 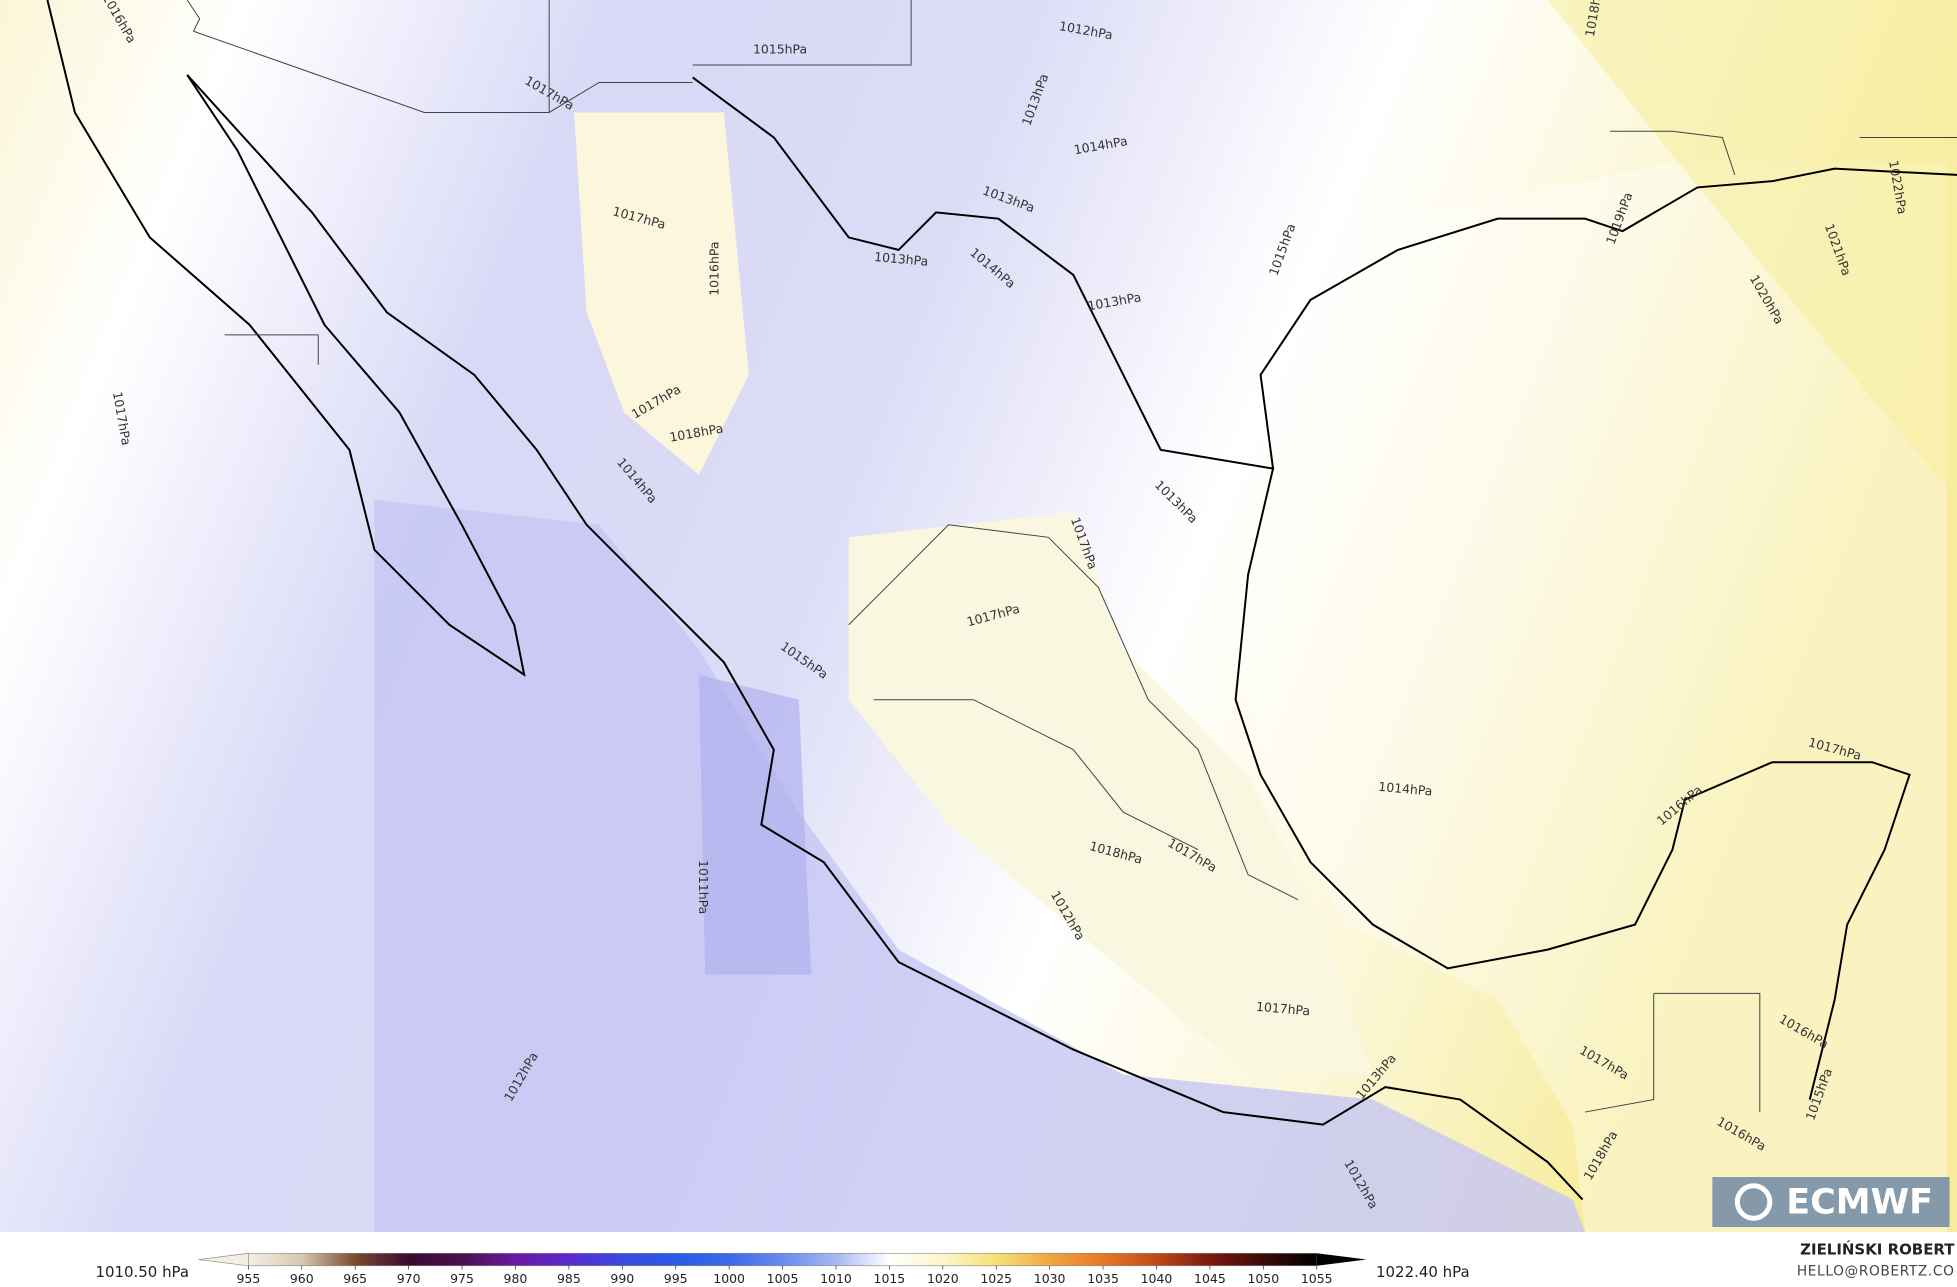 What do you see at coordinates (780, 48) in the screenshot?
I see `contour-label: 1015hPa` at bounding box center [780, 48].